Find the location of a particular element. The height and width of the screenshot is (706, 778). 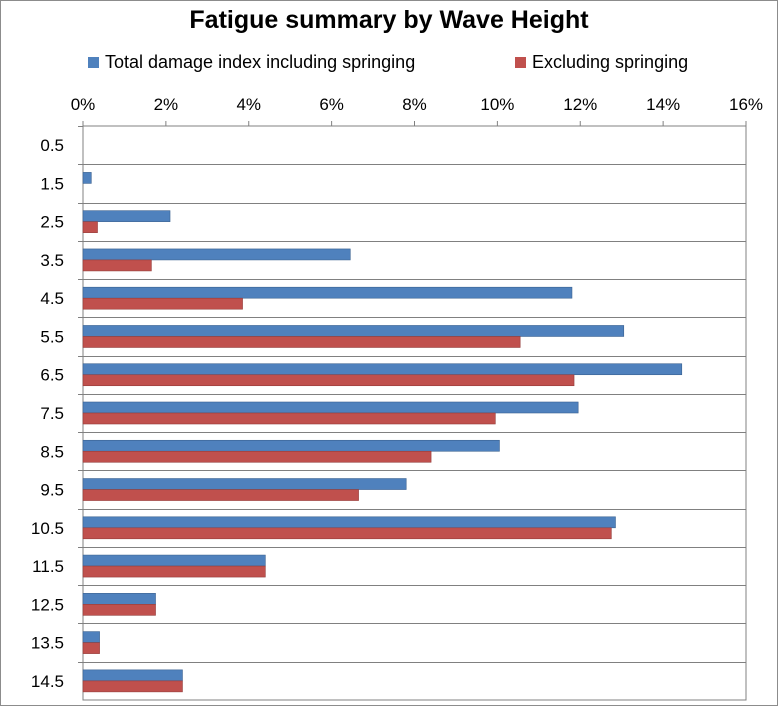

y-tick-label: 13.5 is located at coordinates (47, 643).